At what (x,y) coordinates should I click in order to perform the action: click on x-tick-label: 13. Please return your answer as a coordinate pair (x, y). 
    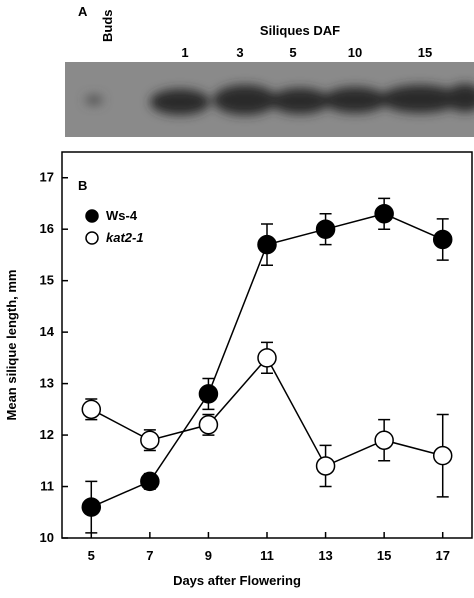
    Looking at the image, I should click on (325, 555).